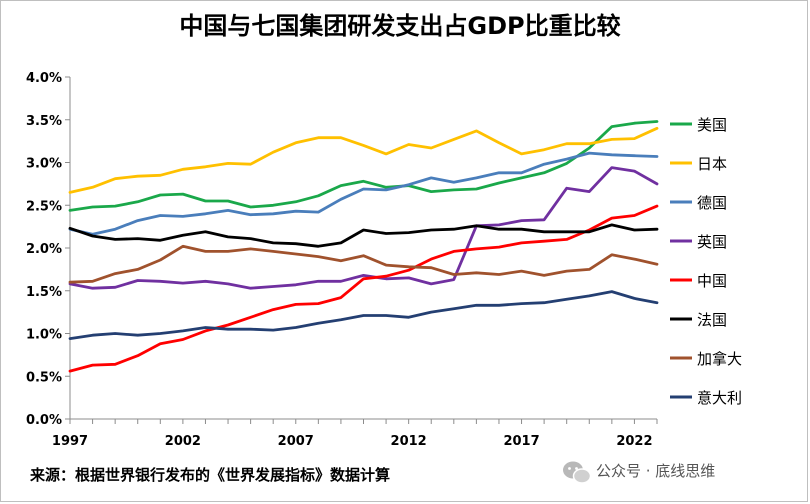 The height and width of the screenshot is (504, 810). What do you see at coordinates (577, 472) in the screenshot?
I see `wechat-icon` at bounding box center [577, 472].